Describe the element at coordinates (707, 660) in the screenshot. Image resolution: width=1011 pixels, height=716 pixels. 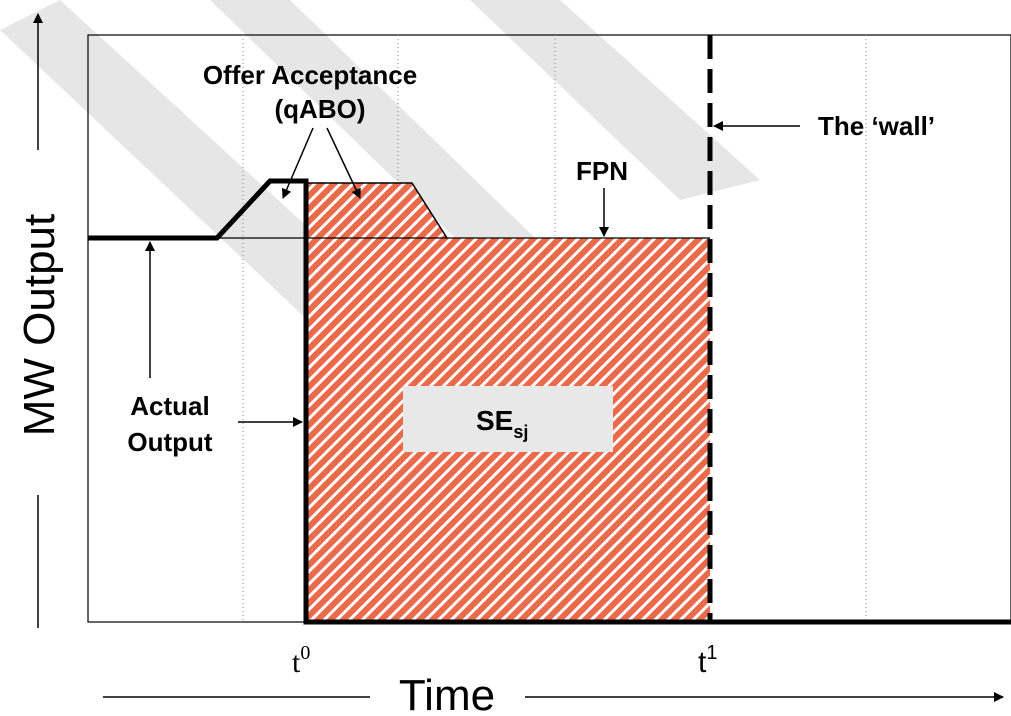
I see `tick-t1: t1` at that location.